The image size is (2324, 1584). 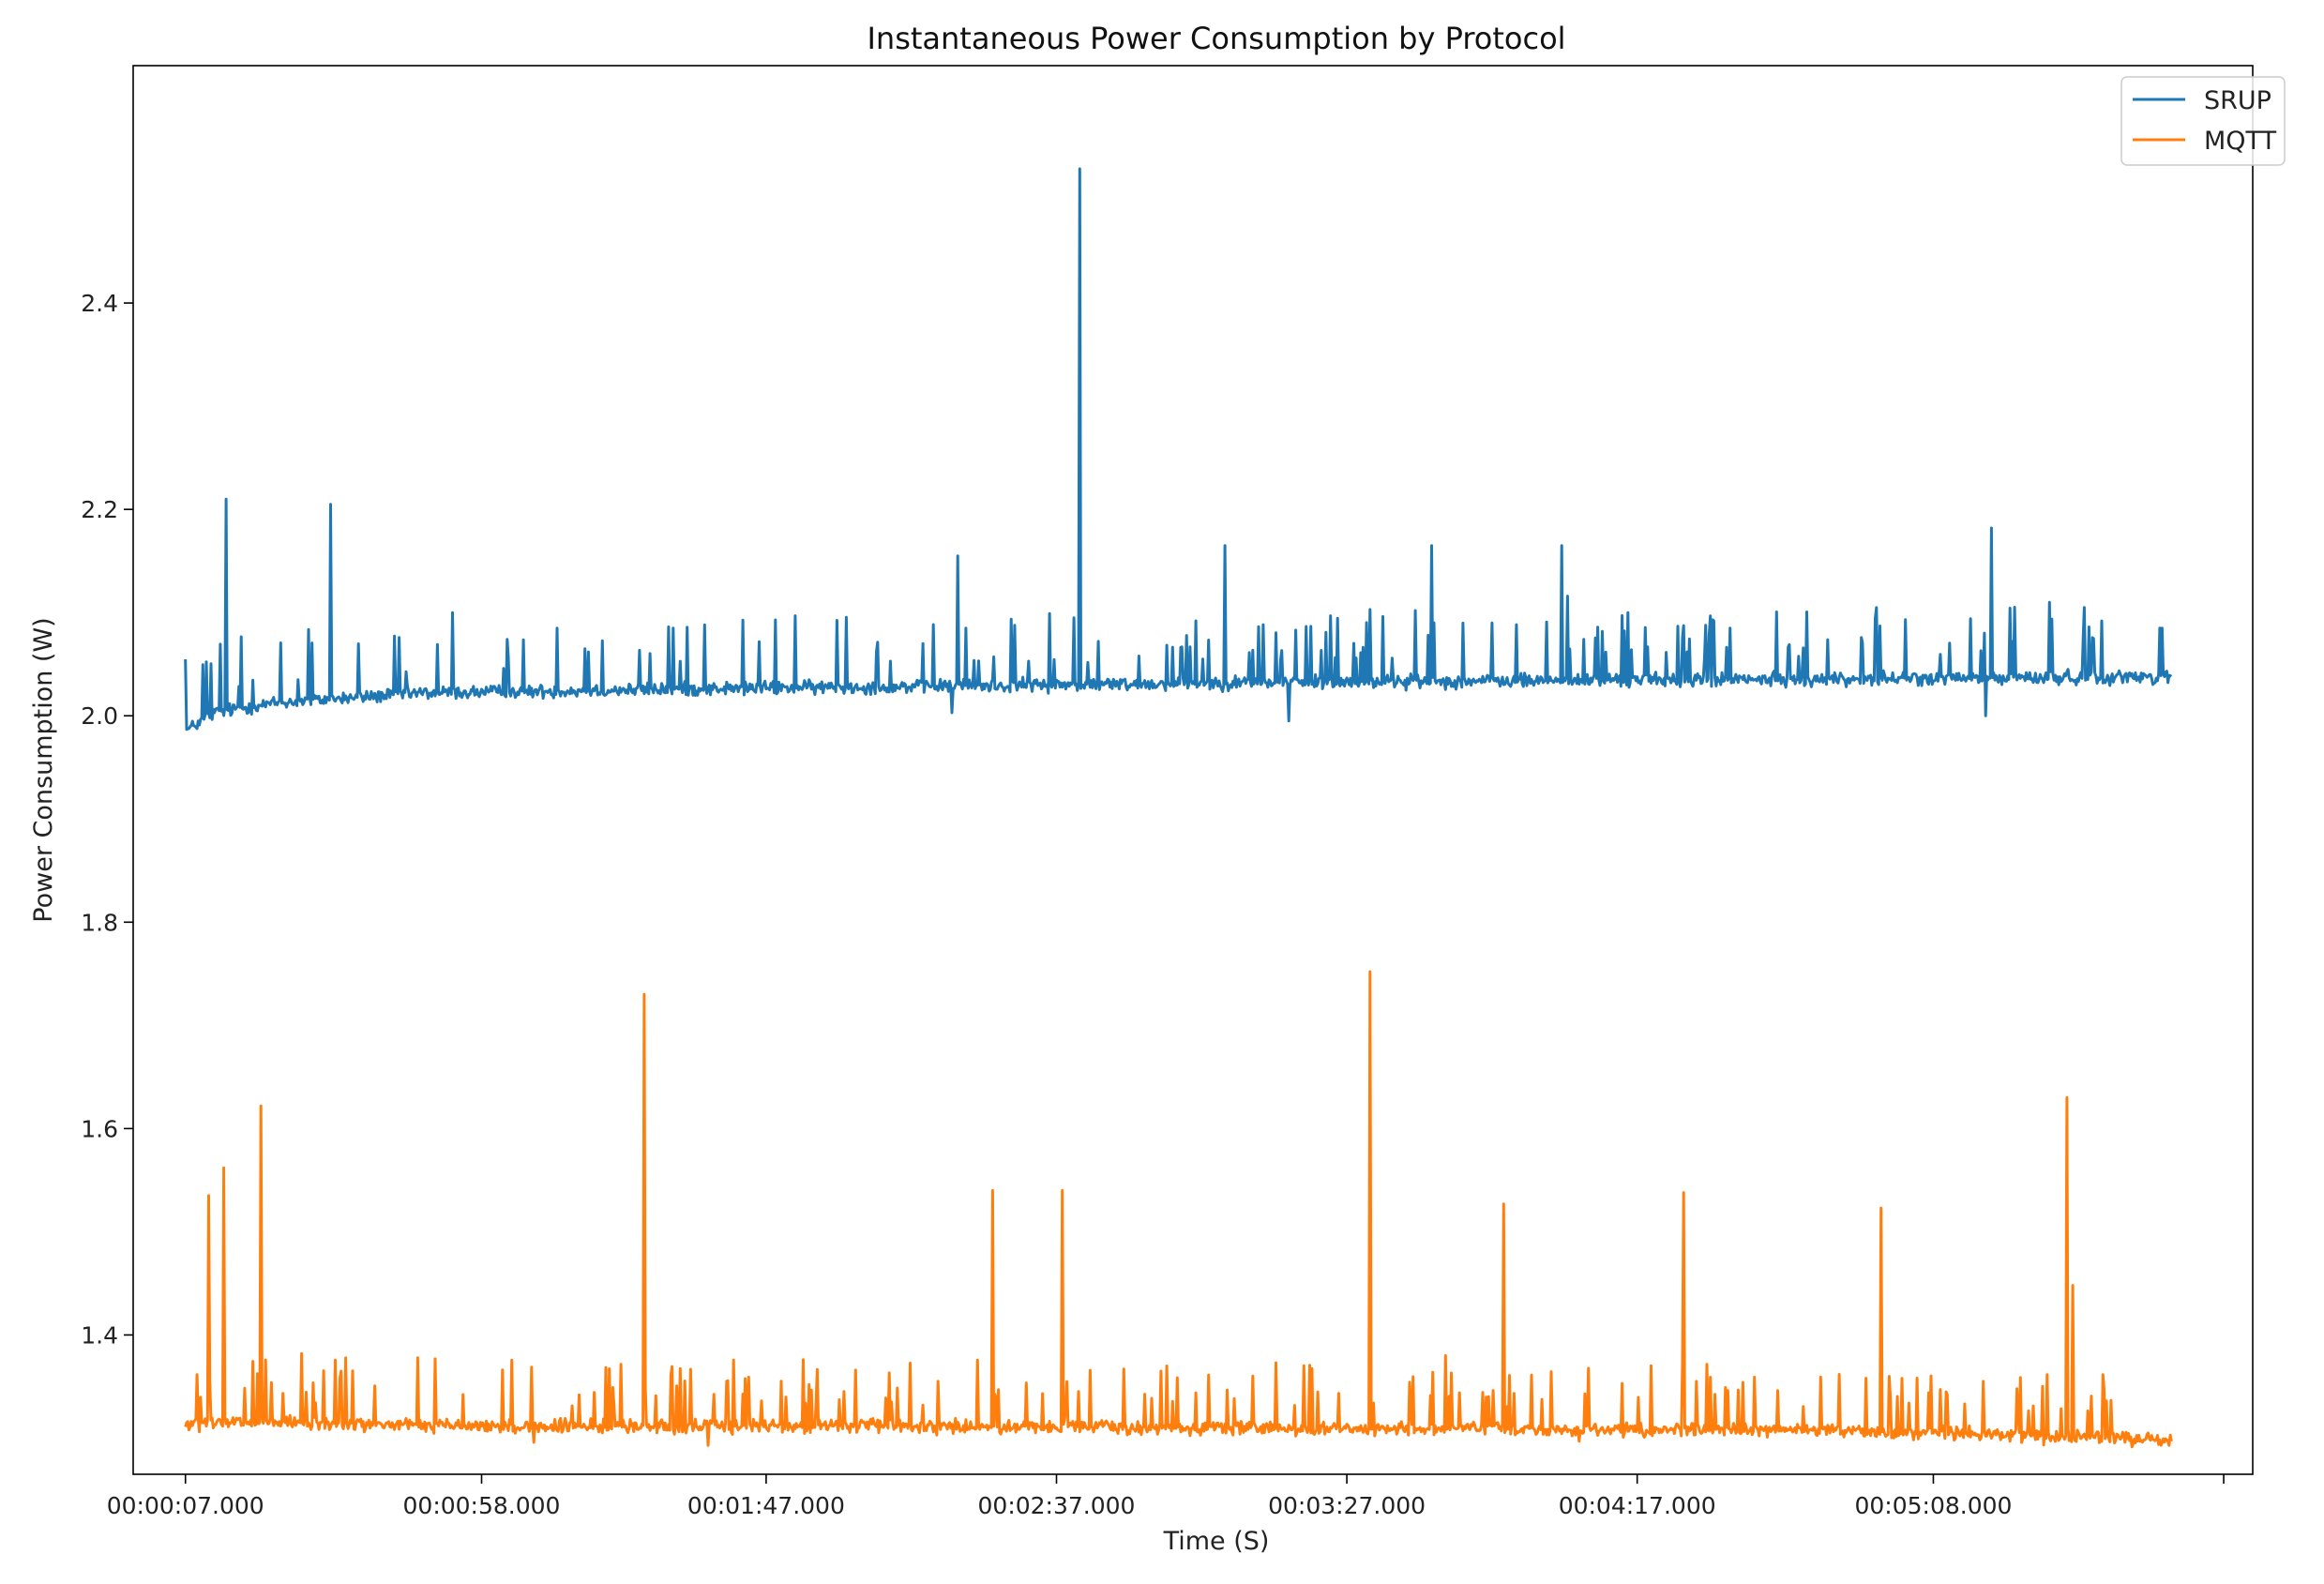 I want to click on x-tick-label: 00:00:07.000, so click(x=185, y=1506).